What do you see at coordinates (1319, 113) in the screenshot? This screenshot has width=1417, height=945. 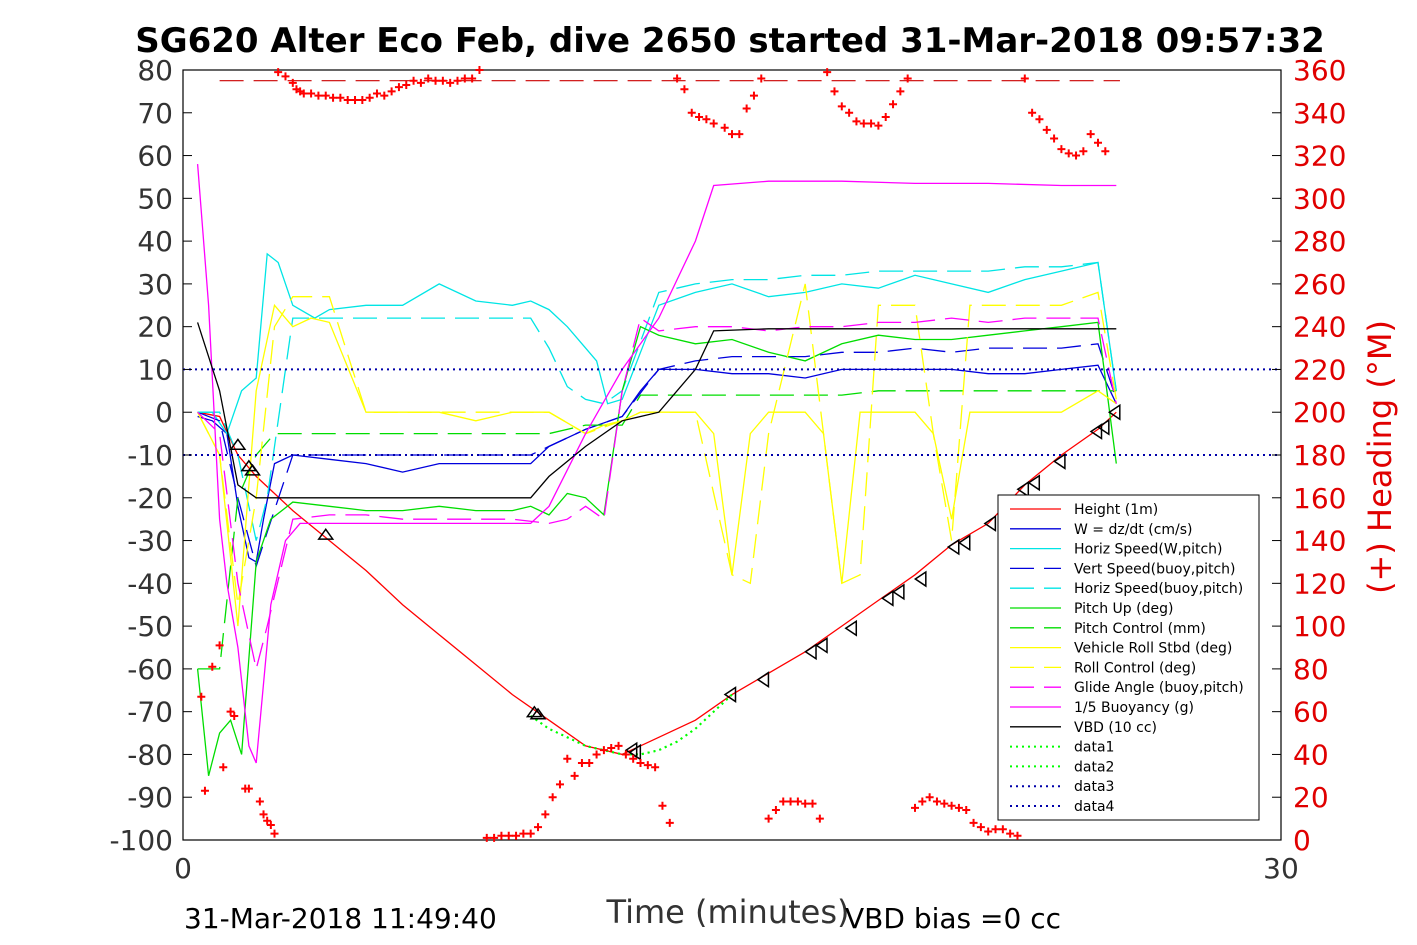 I see `right-tick-label: 340` at bounding box center [1319, 113].